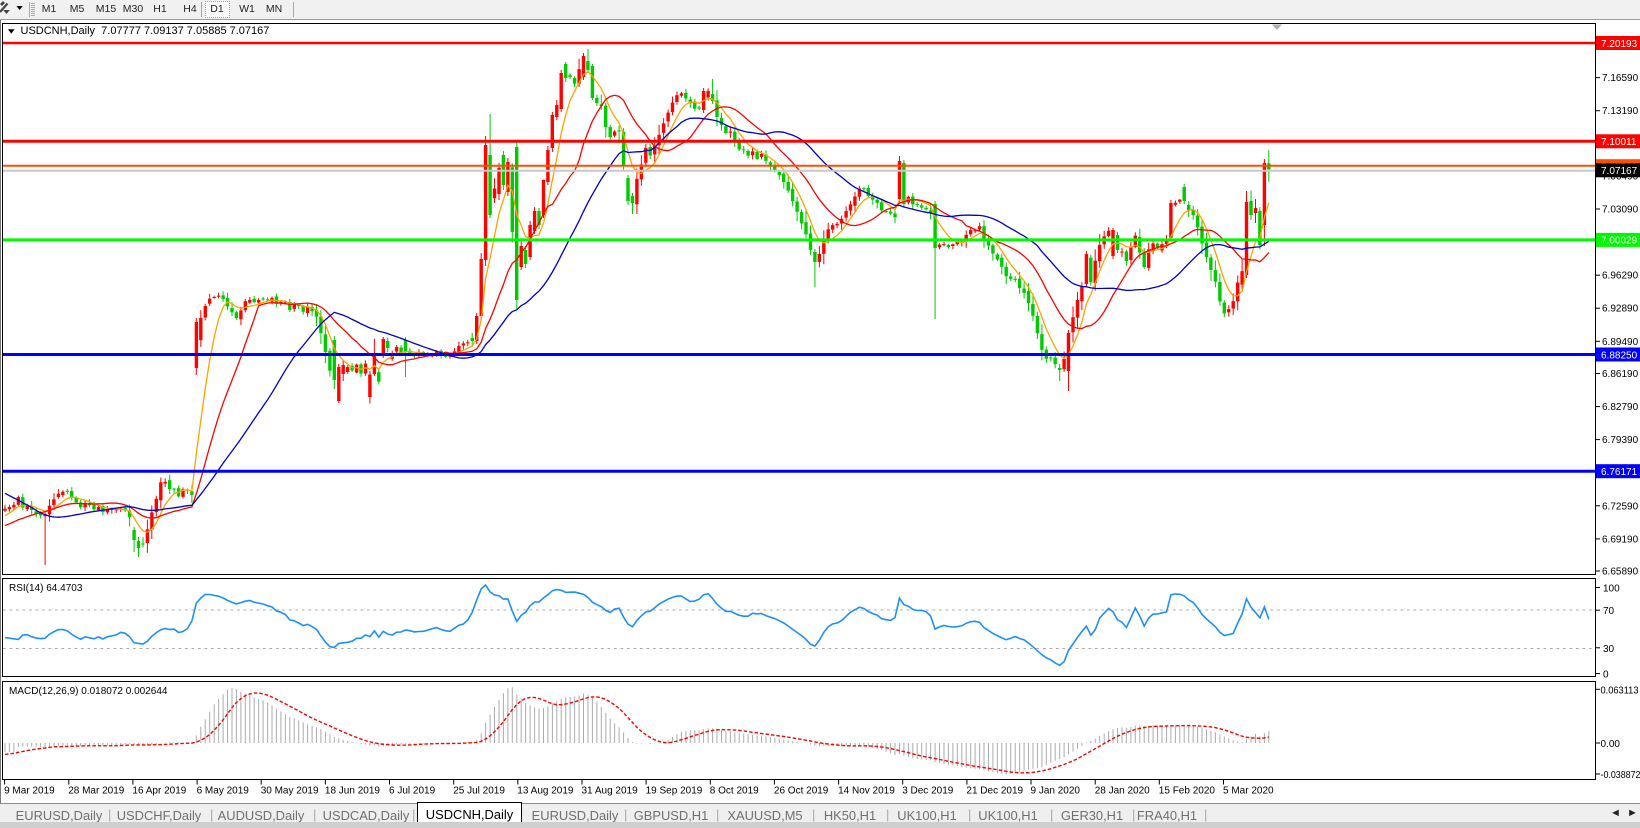 Image resolution: width=1640 pixels, height=828 pixels. Describe the element at coordinates (994, 791) in the screenshot. I see `svg-text: 21 Dec 2019` at that location.